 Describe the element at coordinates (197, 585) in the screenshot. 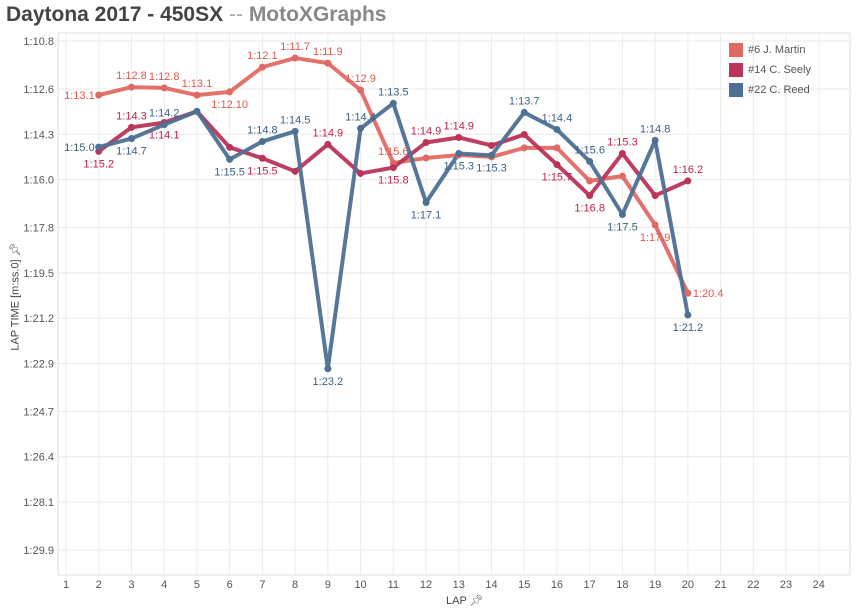

I see `x-tick-label: 5` at that location.